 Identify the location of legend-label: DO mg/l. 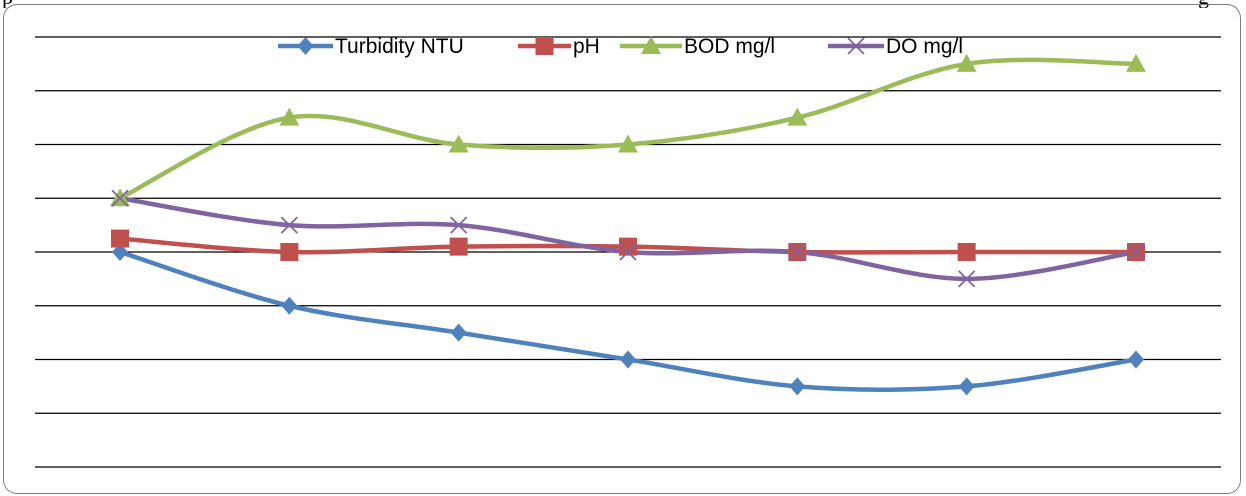
(924, 46).